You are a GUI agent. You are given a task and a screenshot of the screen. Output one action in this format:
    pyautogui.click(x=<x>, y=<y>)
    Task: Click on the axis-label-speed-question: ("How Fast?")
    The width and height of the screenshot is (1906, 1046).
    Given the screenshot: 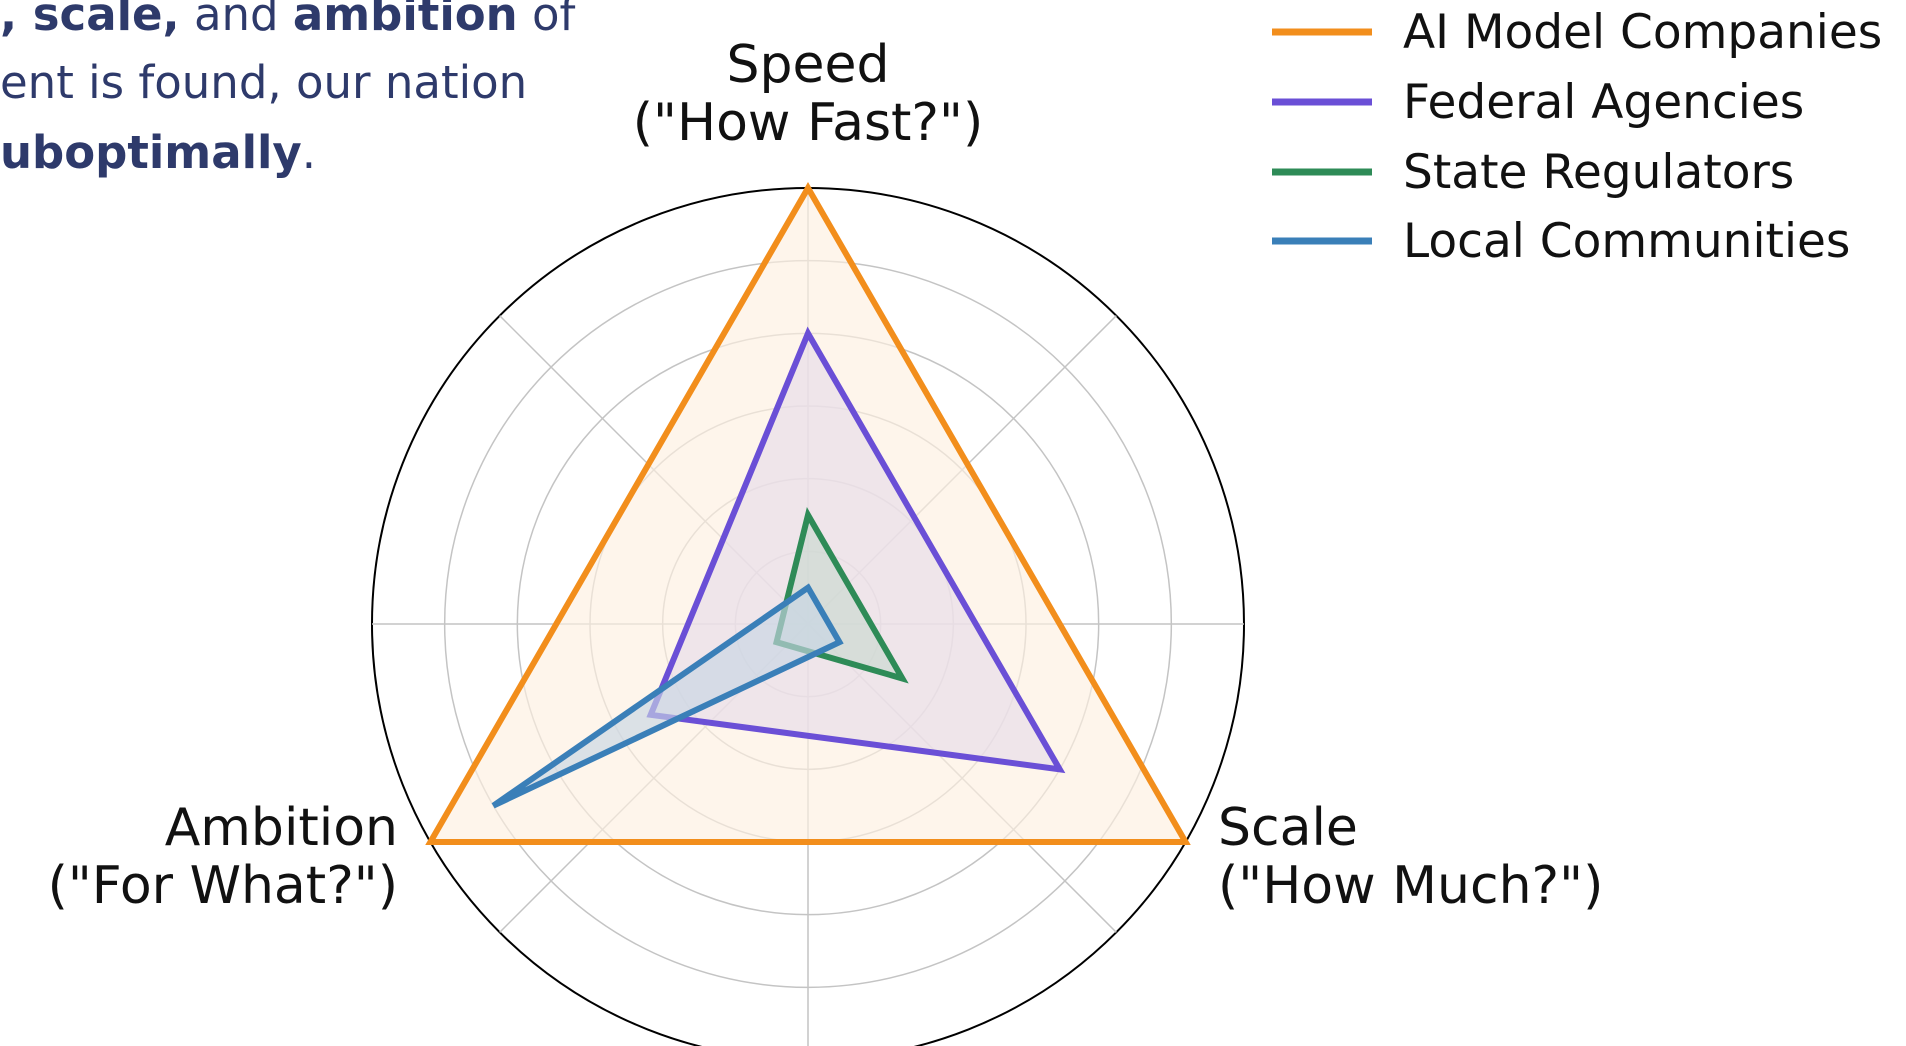 What is the action you would take?
    pyautogui.click(x=808, y=123)
    